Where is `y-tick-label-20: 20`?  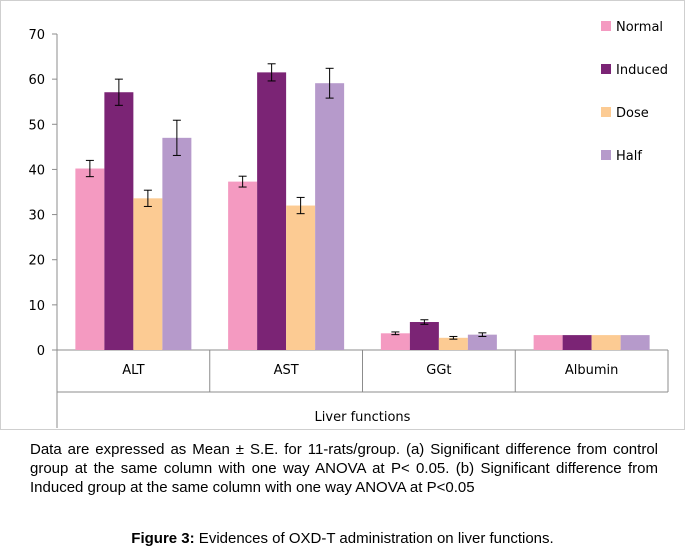
y-tick-label-20: 20 is located at coordinates (36, 261).